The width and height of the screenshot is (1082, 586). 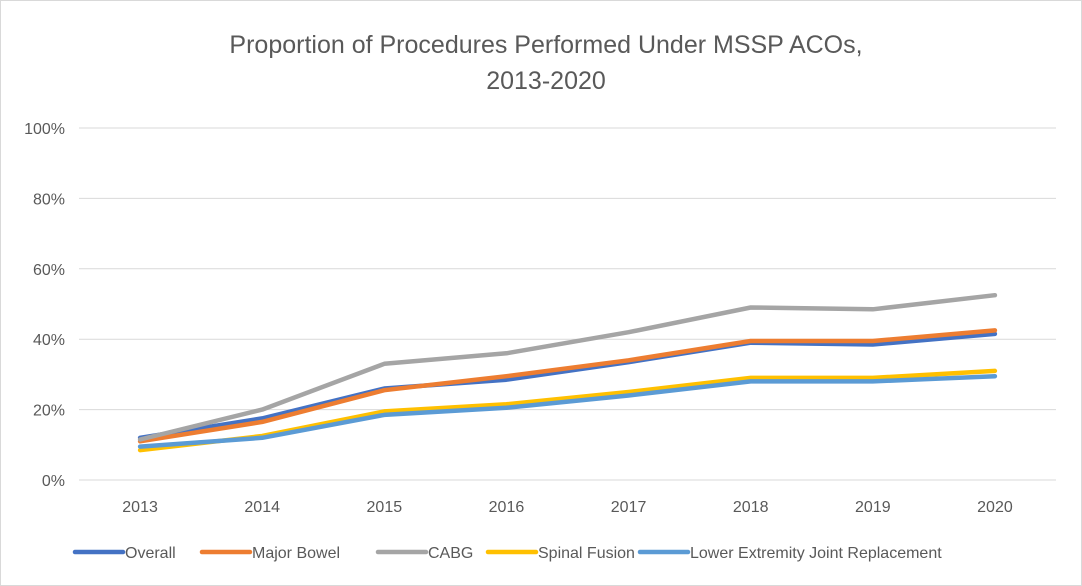 I want to click on y-tick-label: 0%, so click(x=53, y=481).